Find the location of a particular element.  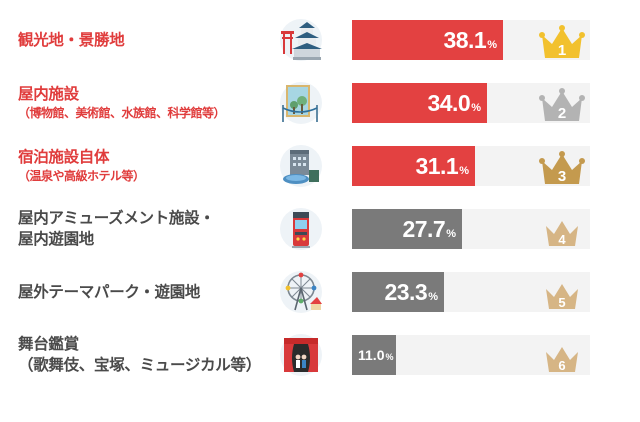

category-label-sub: 屋内遊園地 is located at coordinates (56, 239).